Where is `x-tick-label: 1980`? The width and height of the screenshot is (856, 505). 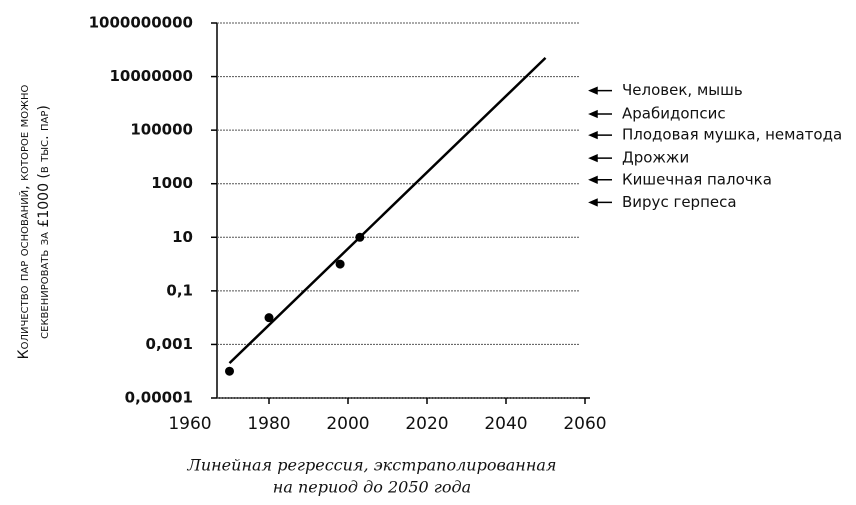
x-tick-label: 1980 is located at coordinates (268, 424).